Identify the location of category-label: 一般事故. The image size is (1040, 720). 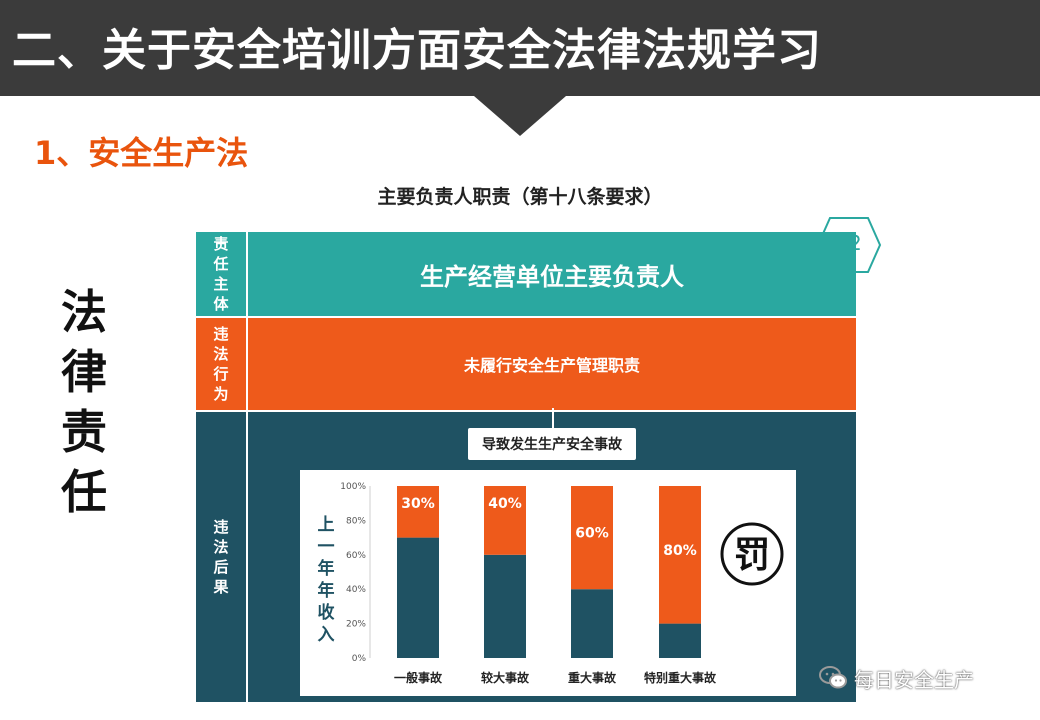
(418, 677).